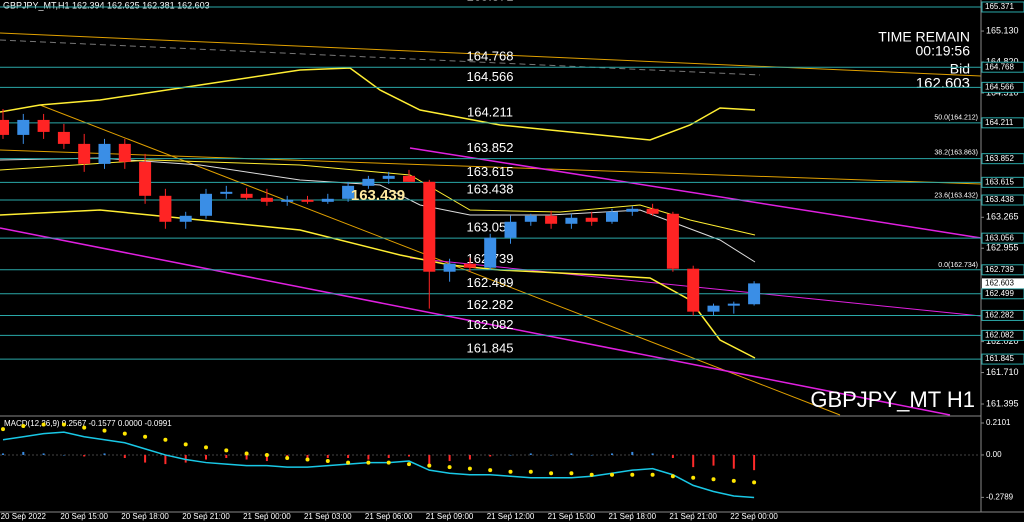 The image size is (1024, 522). What do you see at coordinates (490, 227) in the screenshot?
I see `level-label: 163.056` at bounding box center [490, 227].